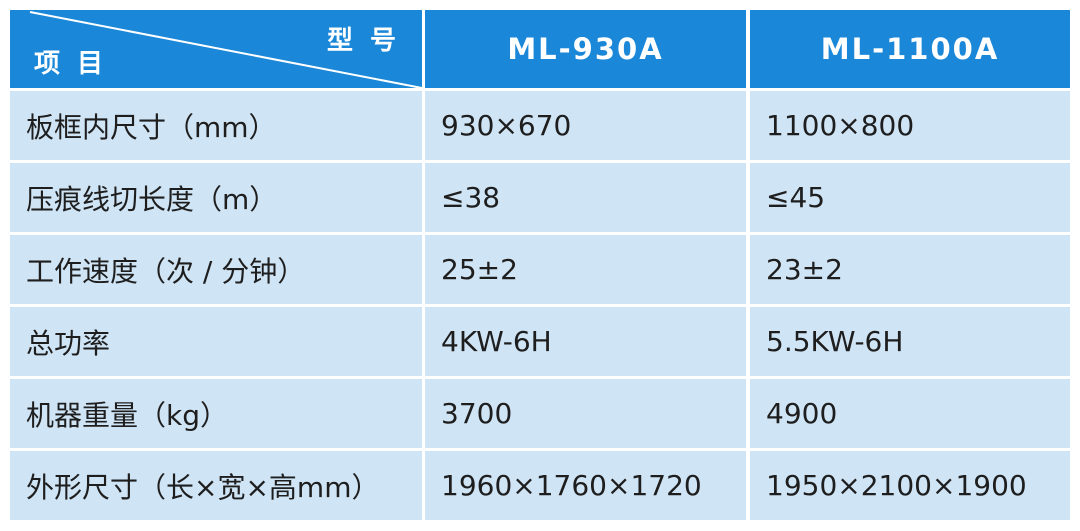  What do you see at coordinates (910, 125) in the screenshot?
I see `cell-value: 1100×800` at bounding box center [910, 125].